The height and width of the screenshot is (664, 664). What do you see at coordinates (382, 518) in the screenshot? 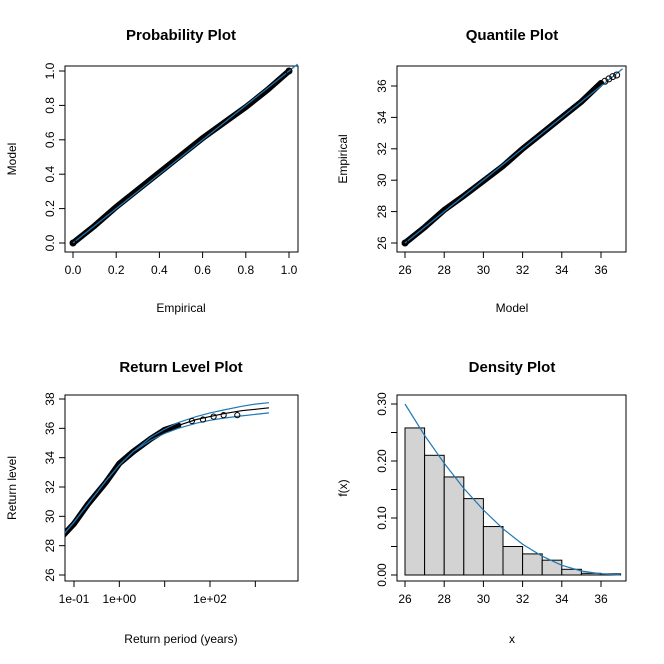
I see `y-tick-label: 0.10` at bounding box center [382, 518].